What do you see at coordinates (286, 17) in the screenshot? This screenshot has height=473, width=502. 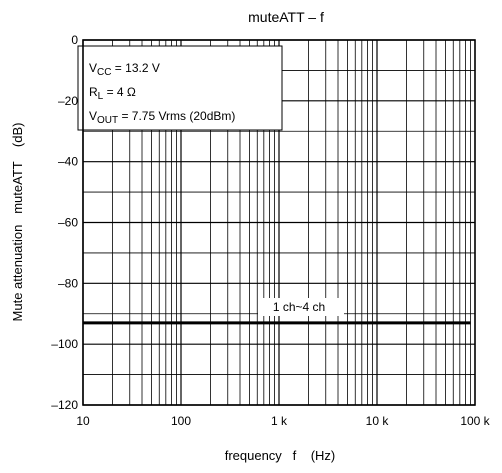 I see `chart-title: muteATT – f` at bounding box center [286, 17].